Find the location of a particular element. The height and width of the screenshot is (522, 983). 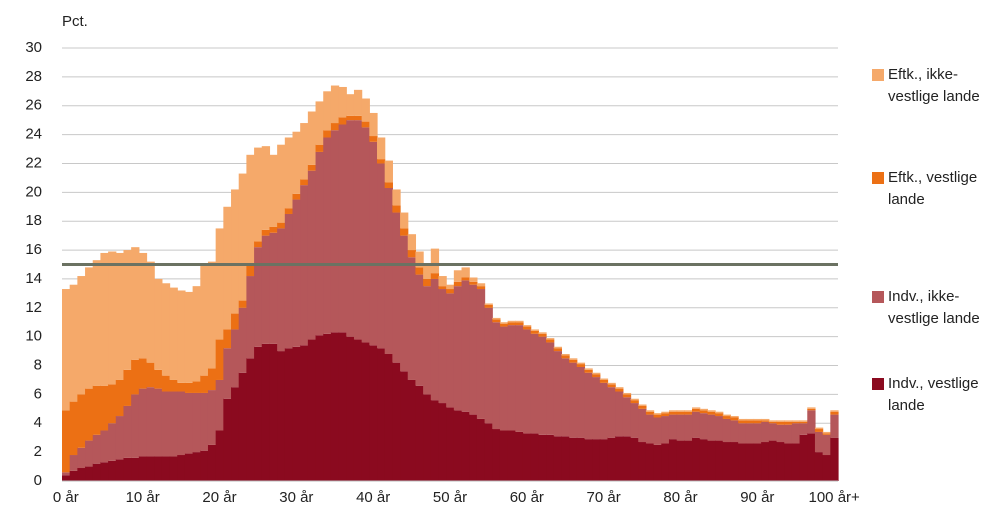

x-tick-label: 80 år is located at coordinates (680, 497).